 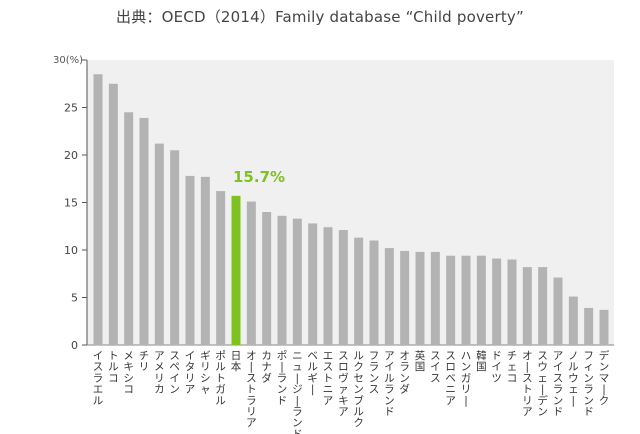 I want to click on x-category-label: ポルトガル, so click(x=220, y=378).